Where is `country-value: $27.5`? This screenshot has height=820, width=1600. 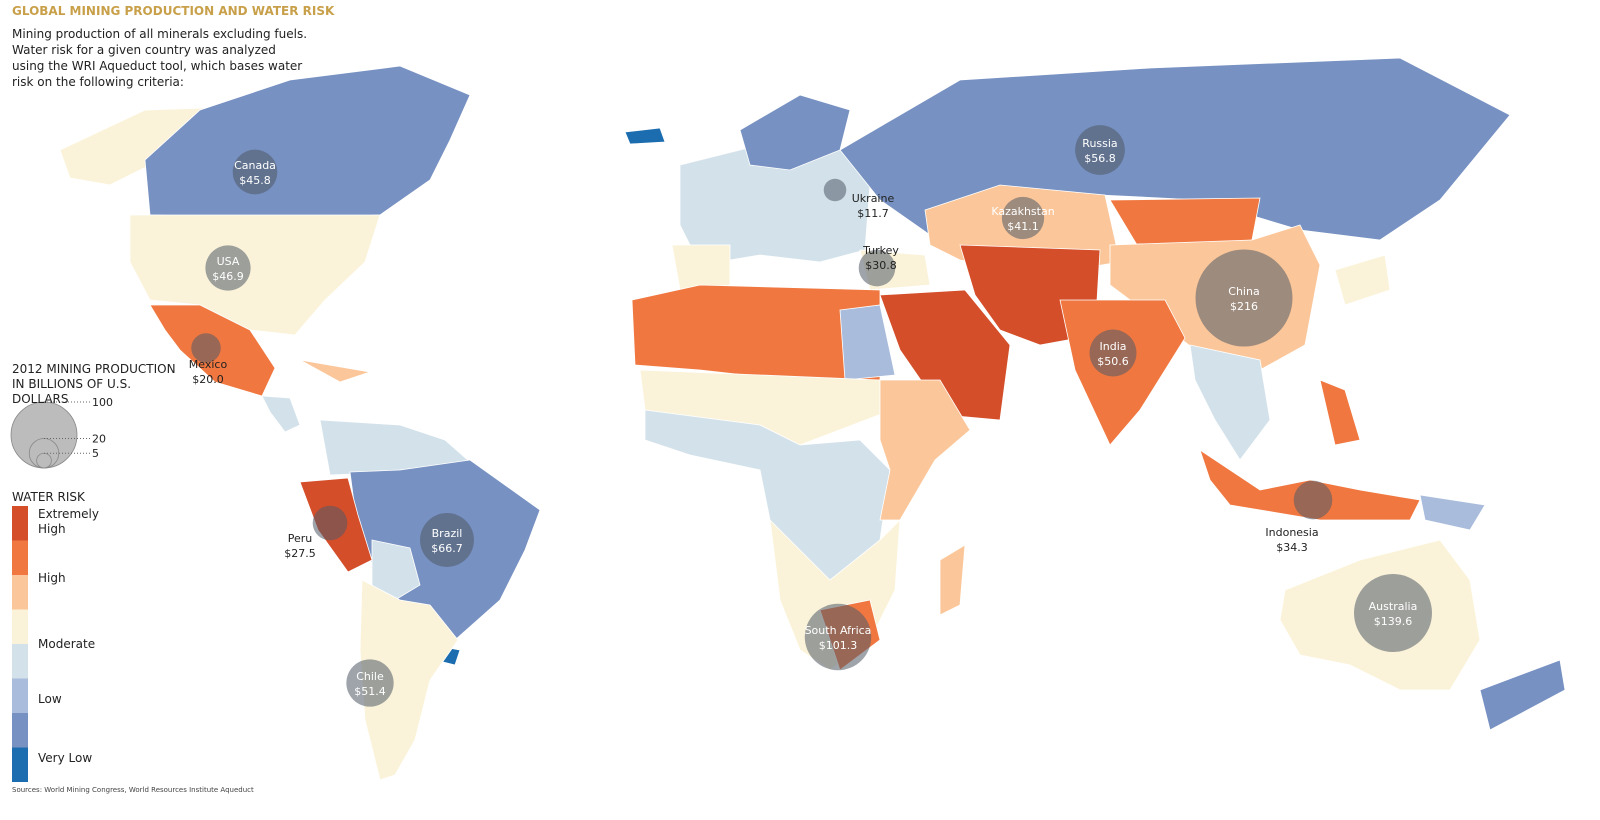
country-value: $27.5 is located at coordinates (300, 553).